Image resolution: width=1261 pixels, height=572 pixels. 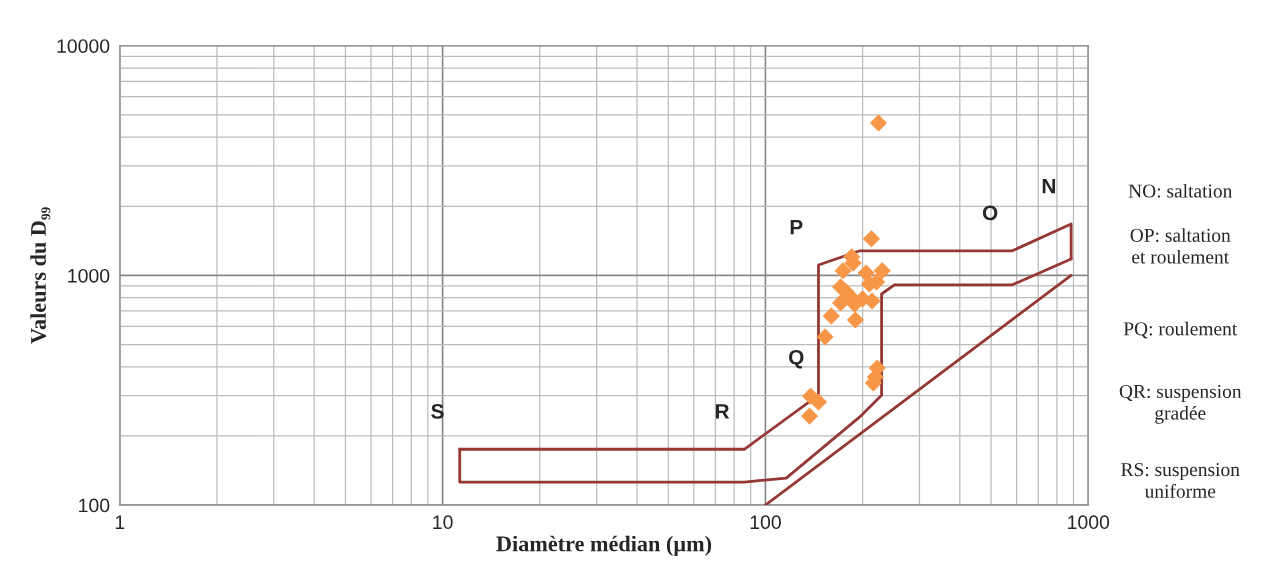 What do you see at coordinates (722, 411) in the screenshot?
I see `annotation: R` at bounding box center [722, 411].